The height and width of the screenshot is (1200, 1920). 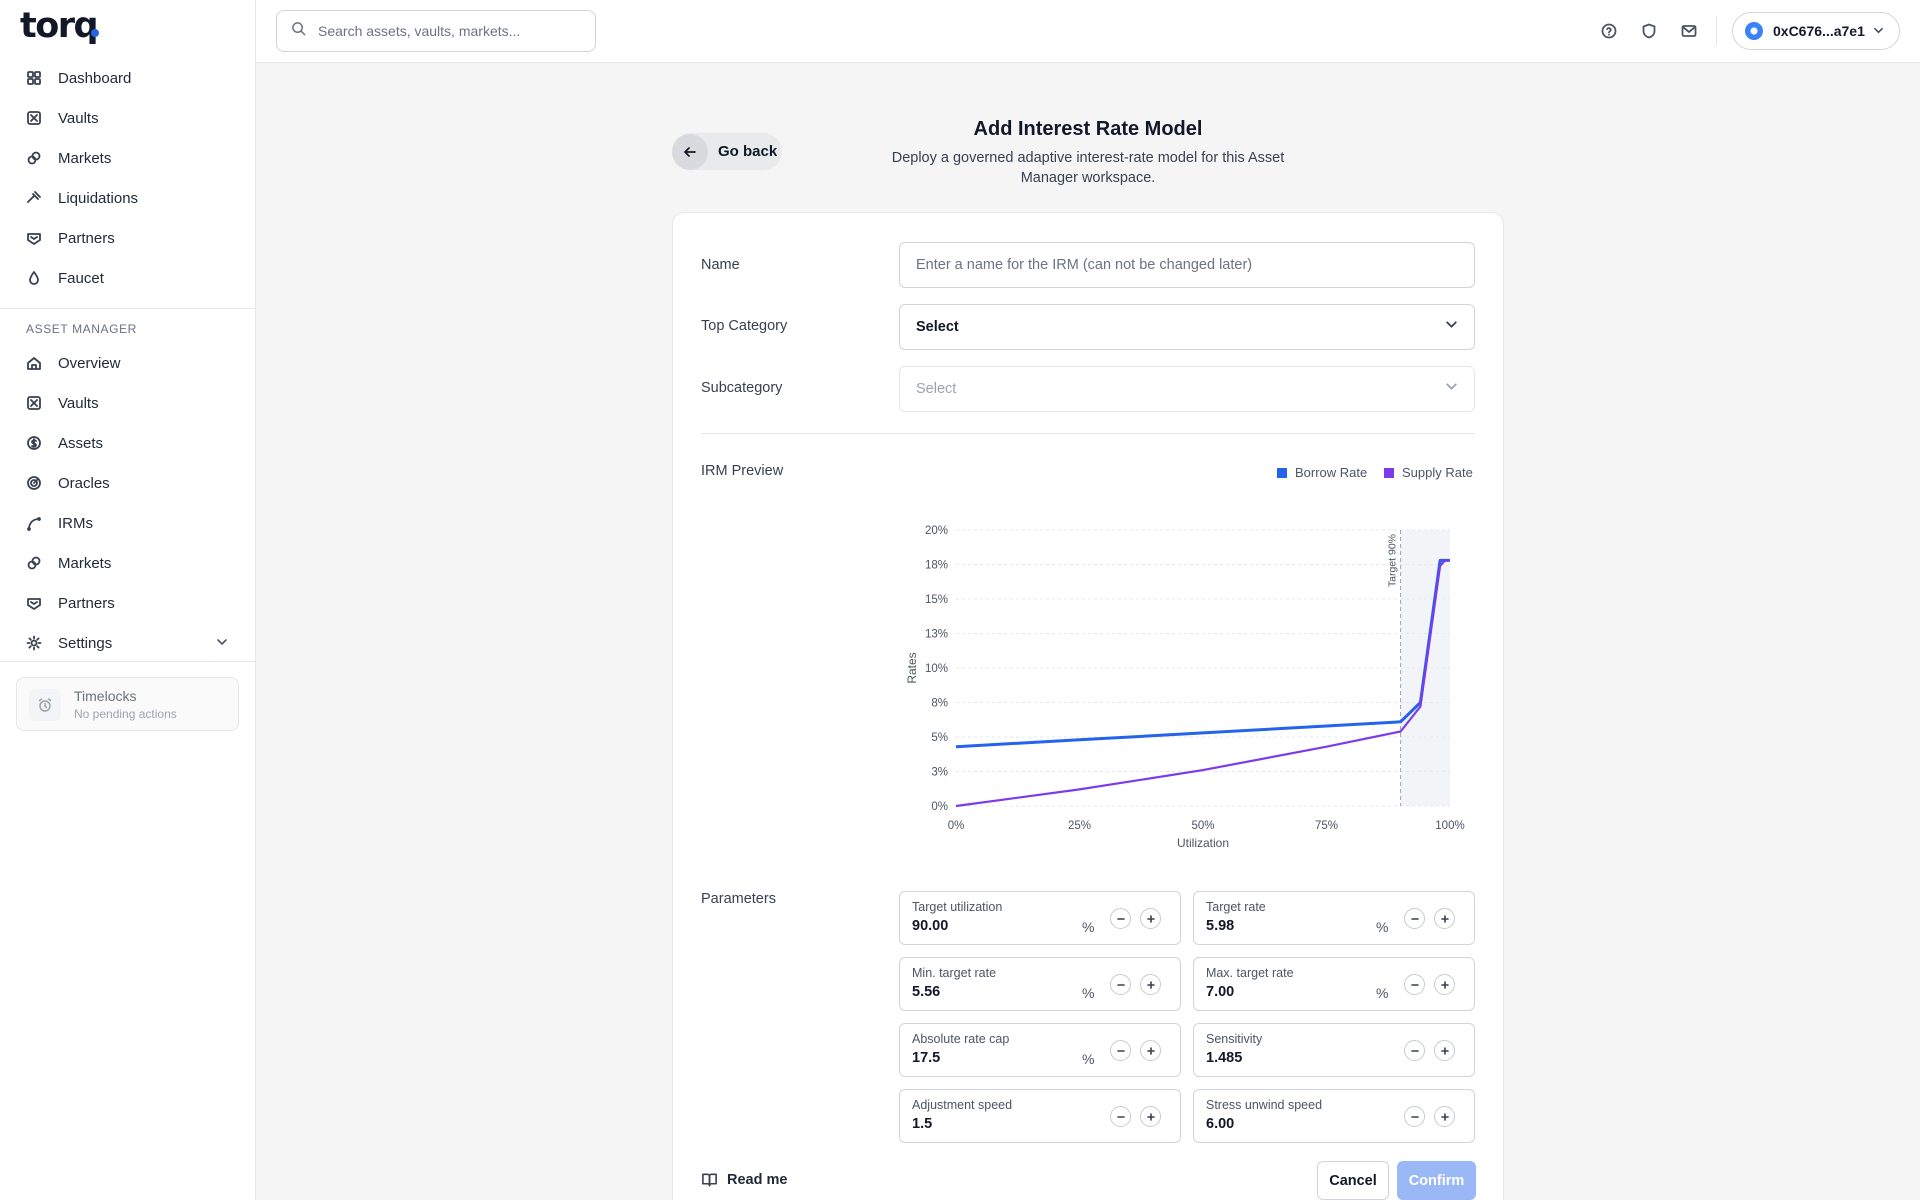 What do you see at coordinates (59, 26) in the screenshot?
I see `torq-logo: torq` at bounding box center [59, 26].